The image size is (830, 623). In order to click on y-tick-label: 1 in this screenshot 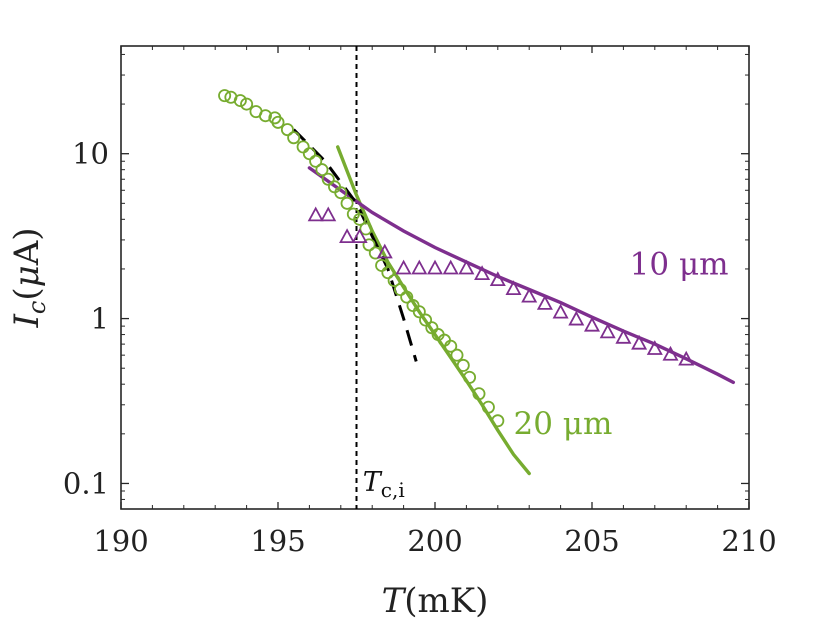, I will do `click(100, 319)`.